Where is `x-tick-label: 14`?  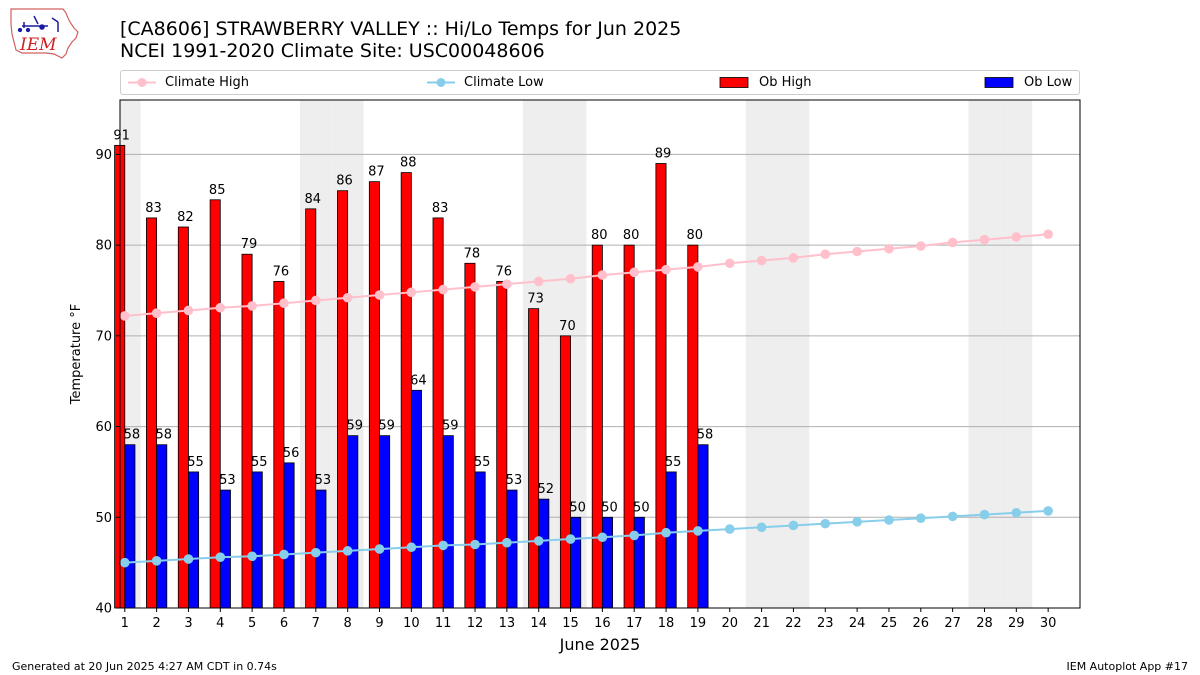
x-tick-label: 14 is located at coordinates (538, 623).